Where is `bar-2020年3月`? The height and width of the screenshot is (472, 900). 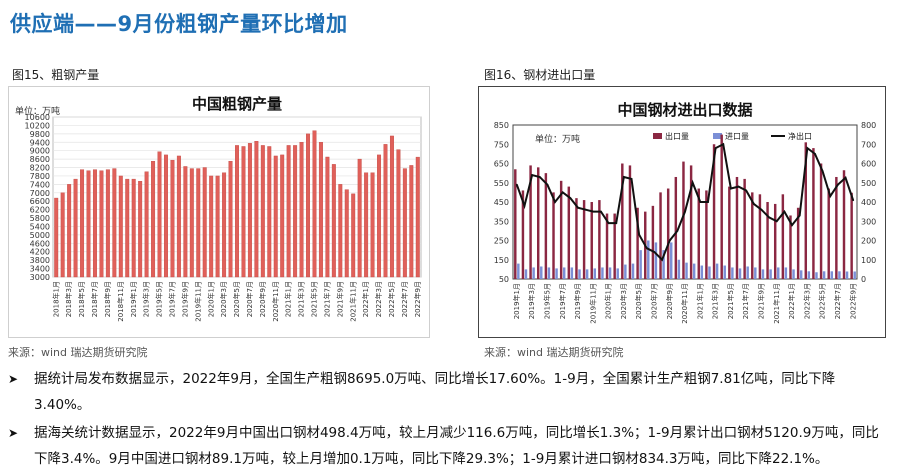
bar-2020年3月 is located at coordinates (224, 225).